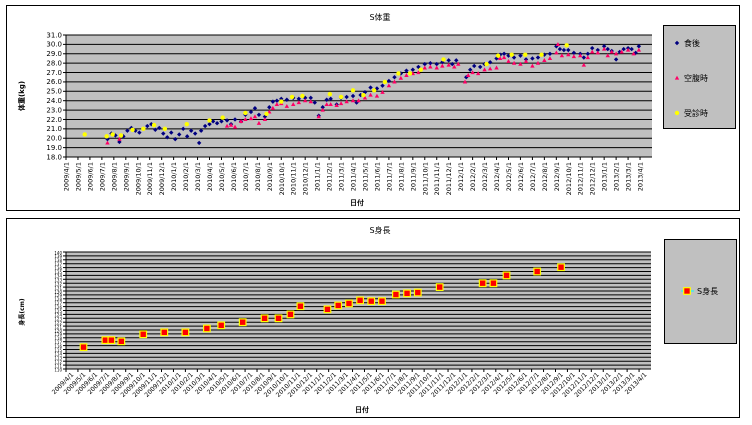 This screenshot has height=425, width=752. Describe the element at coordinates (210, 176) in the screenshot. I see `weight-x-tick-label: 2010/4/1` at that location.